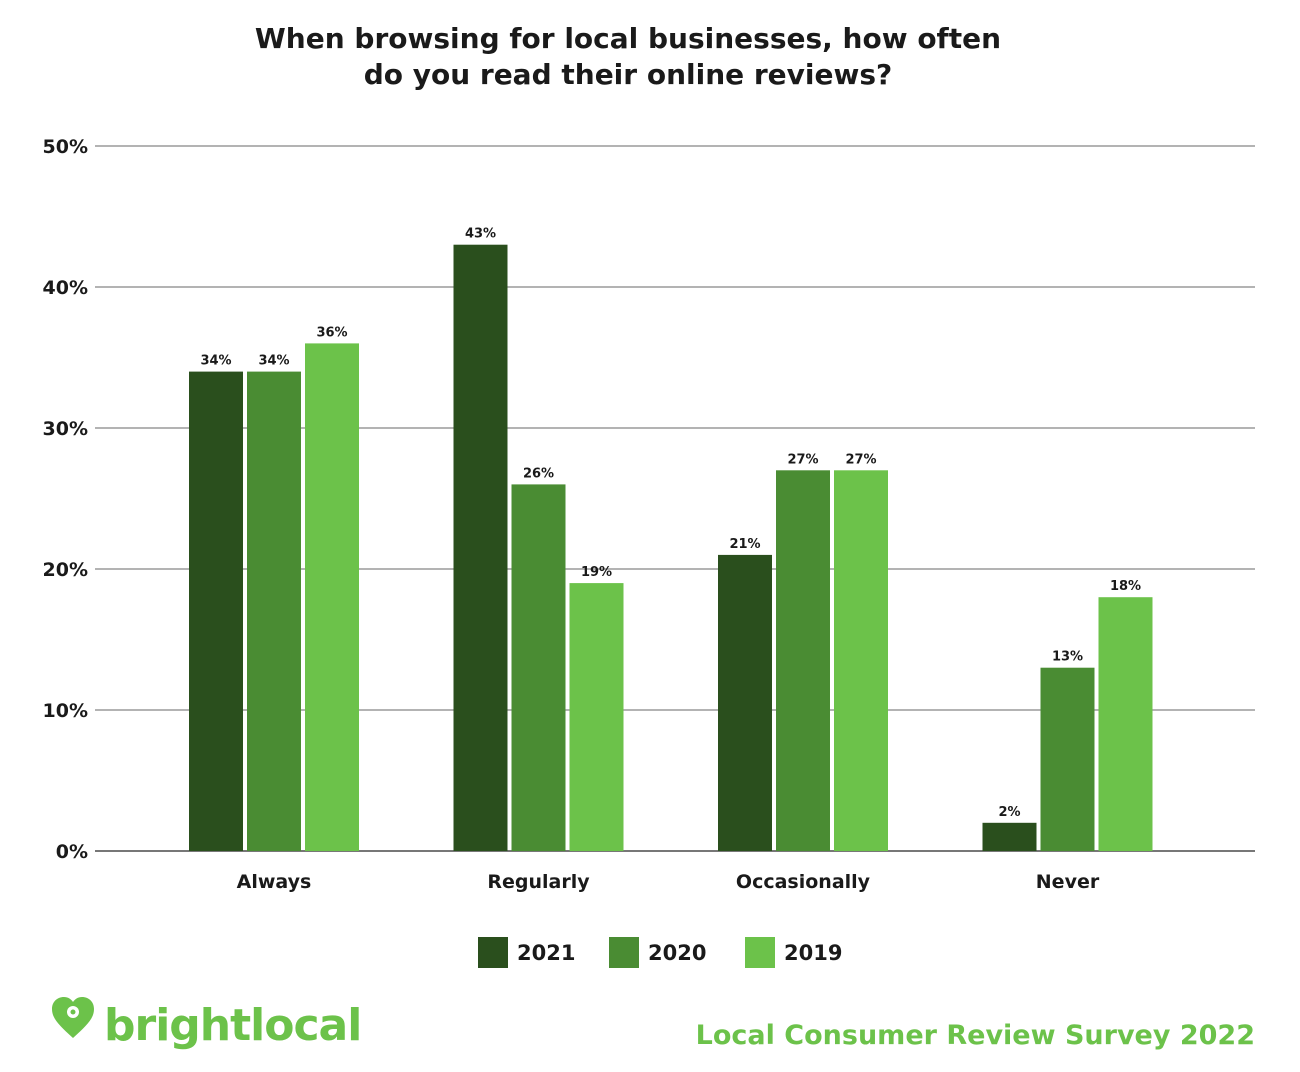 This screenshot has width=1300, height=1072. What do you see at coordinates (546, 953) in the screenshot?
I see `legend-label: 2021` at bounding box center [546, 953].